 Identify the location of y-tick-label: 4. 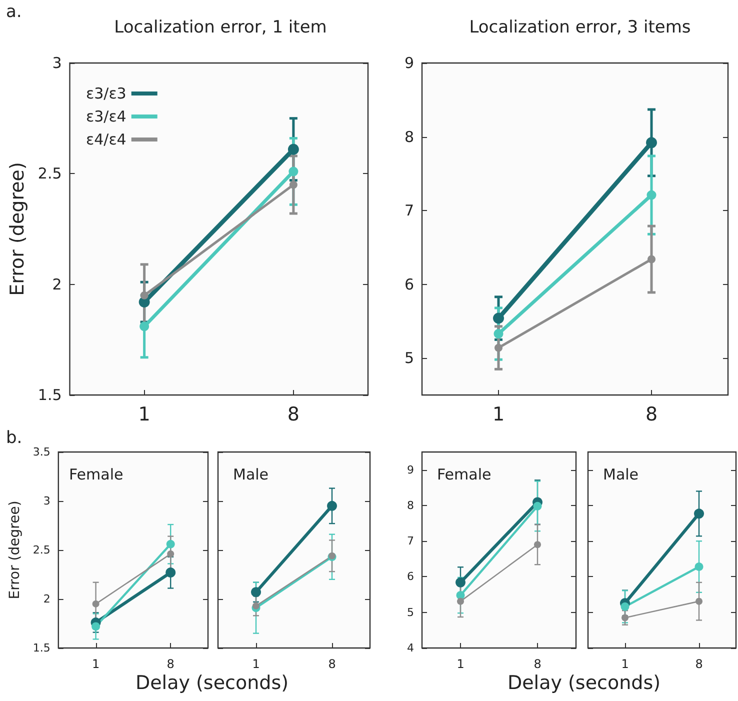
(410, 648).